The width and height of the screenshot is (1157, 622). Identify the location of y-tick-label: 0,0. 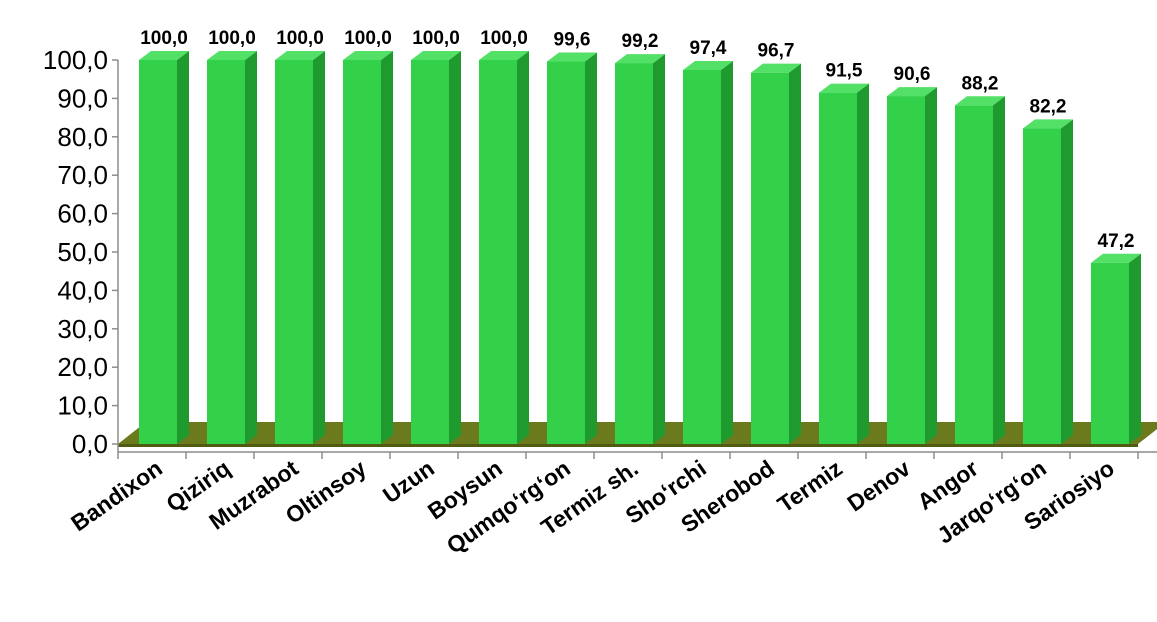
(90, 444).